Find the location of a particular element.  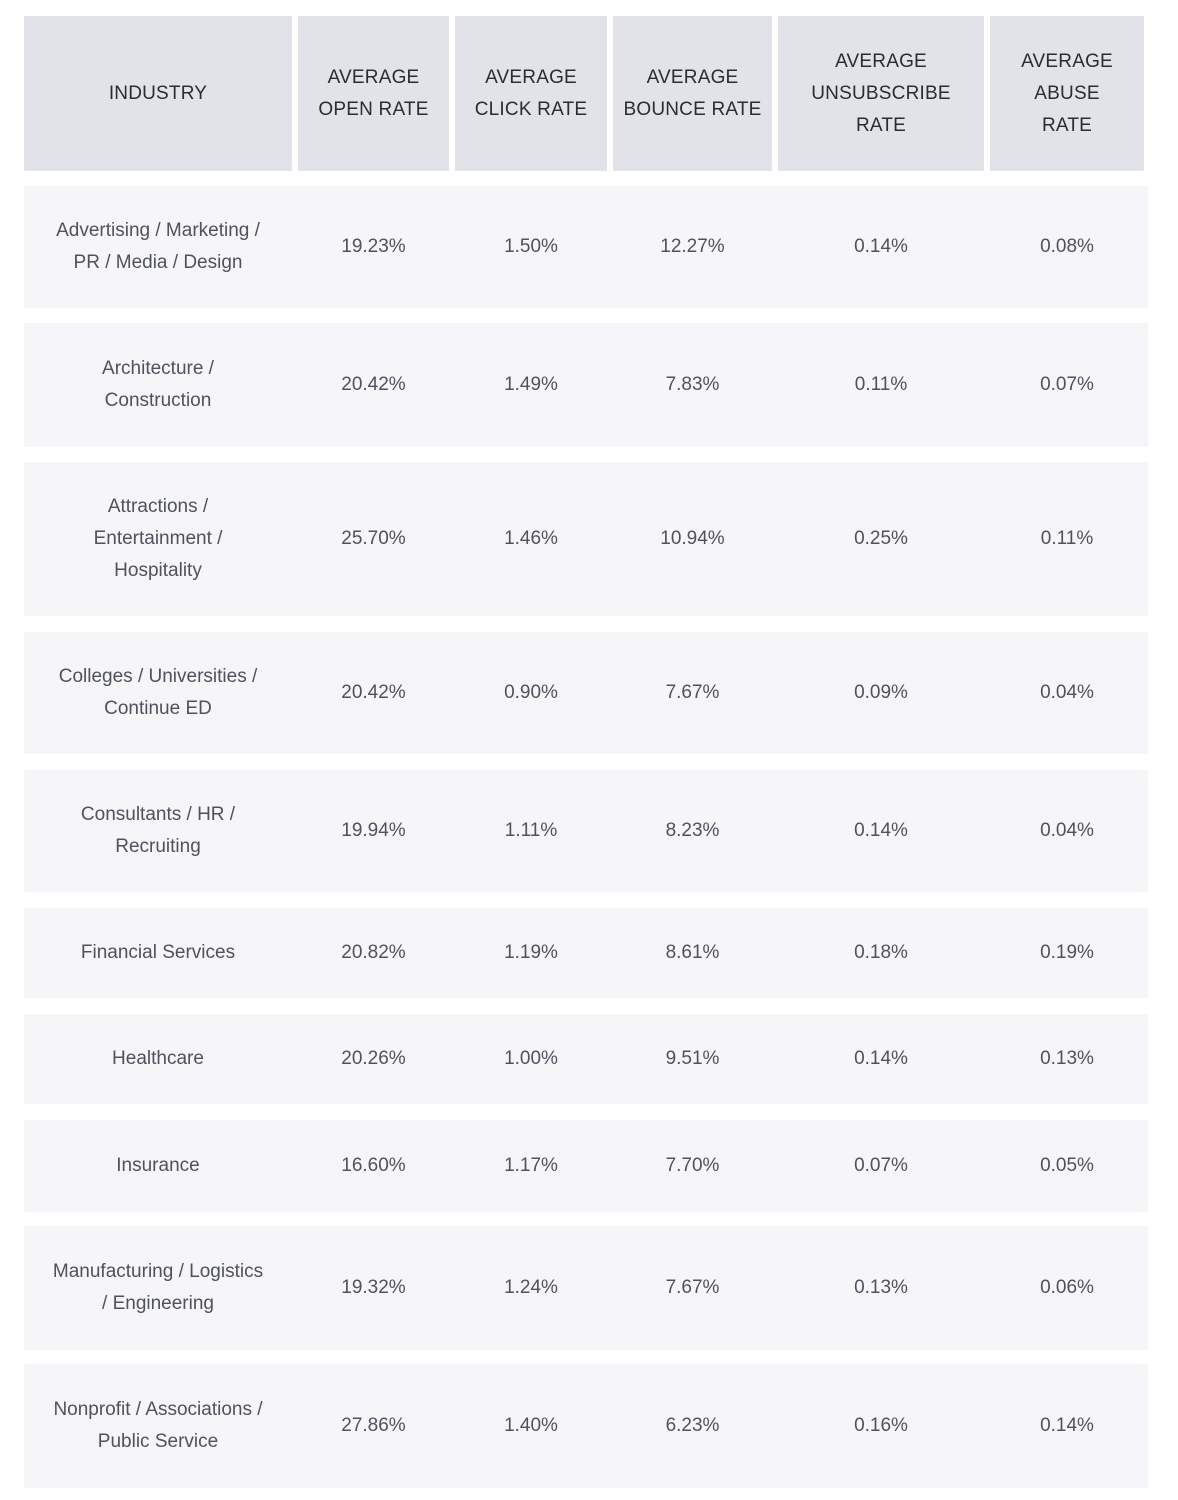

open-rate-cell: 25.70% is located at coordinates (373, 538).